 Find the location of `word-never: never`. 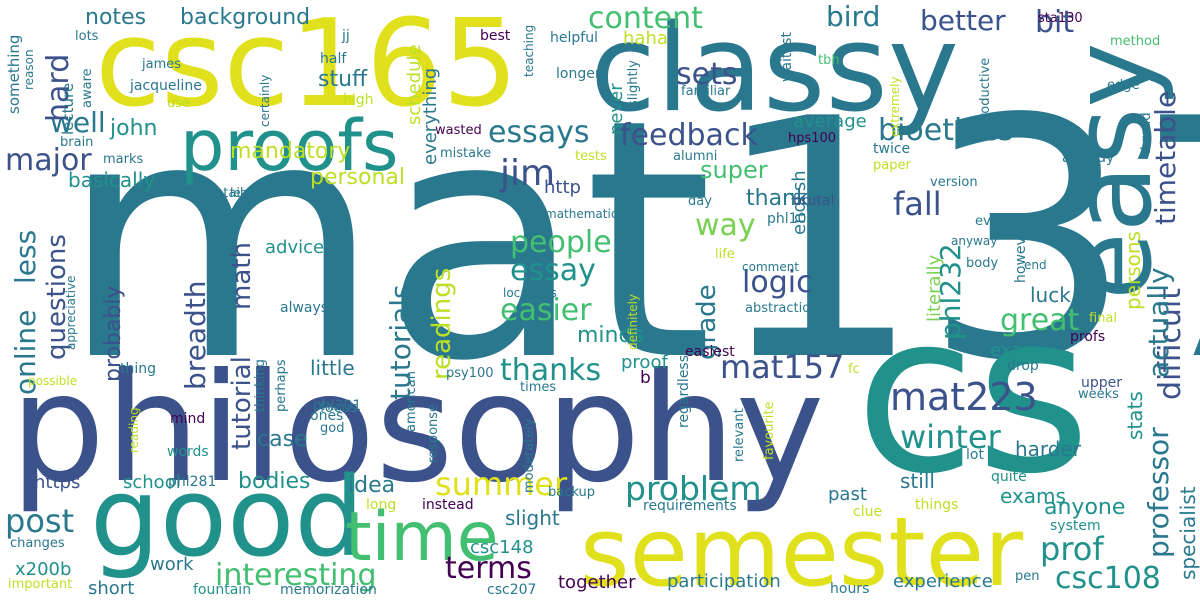

word-never: never is located at coordinates (616, 109).